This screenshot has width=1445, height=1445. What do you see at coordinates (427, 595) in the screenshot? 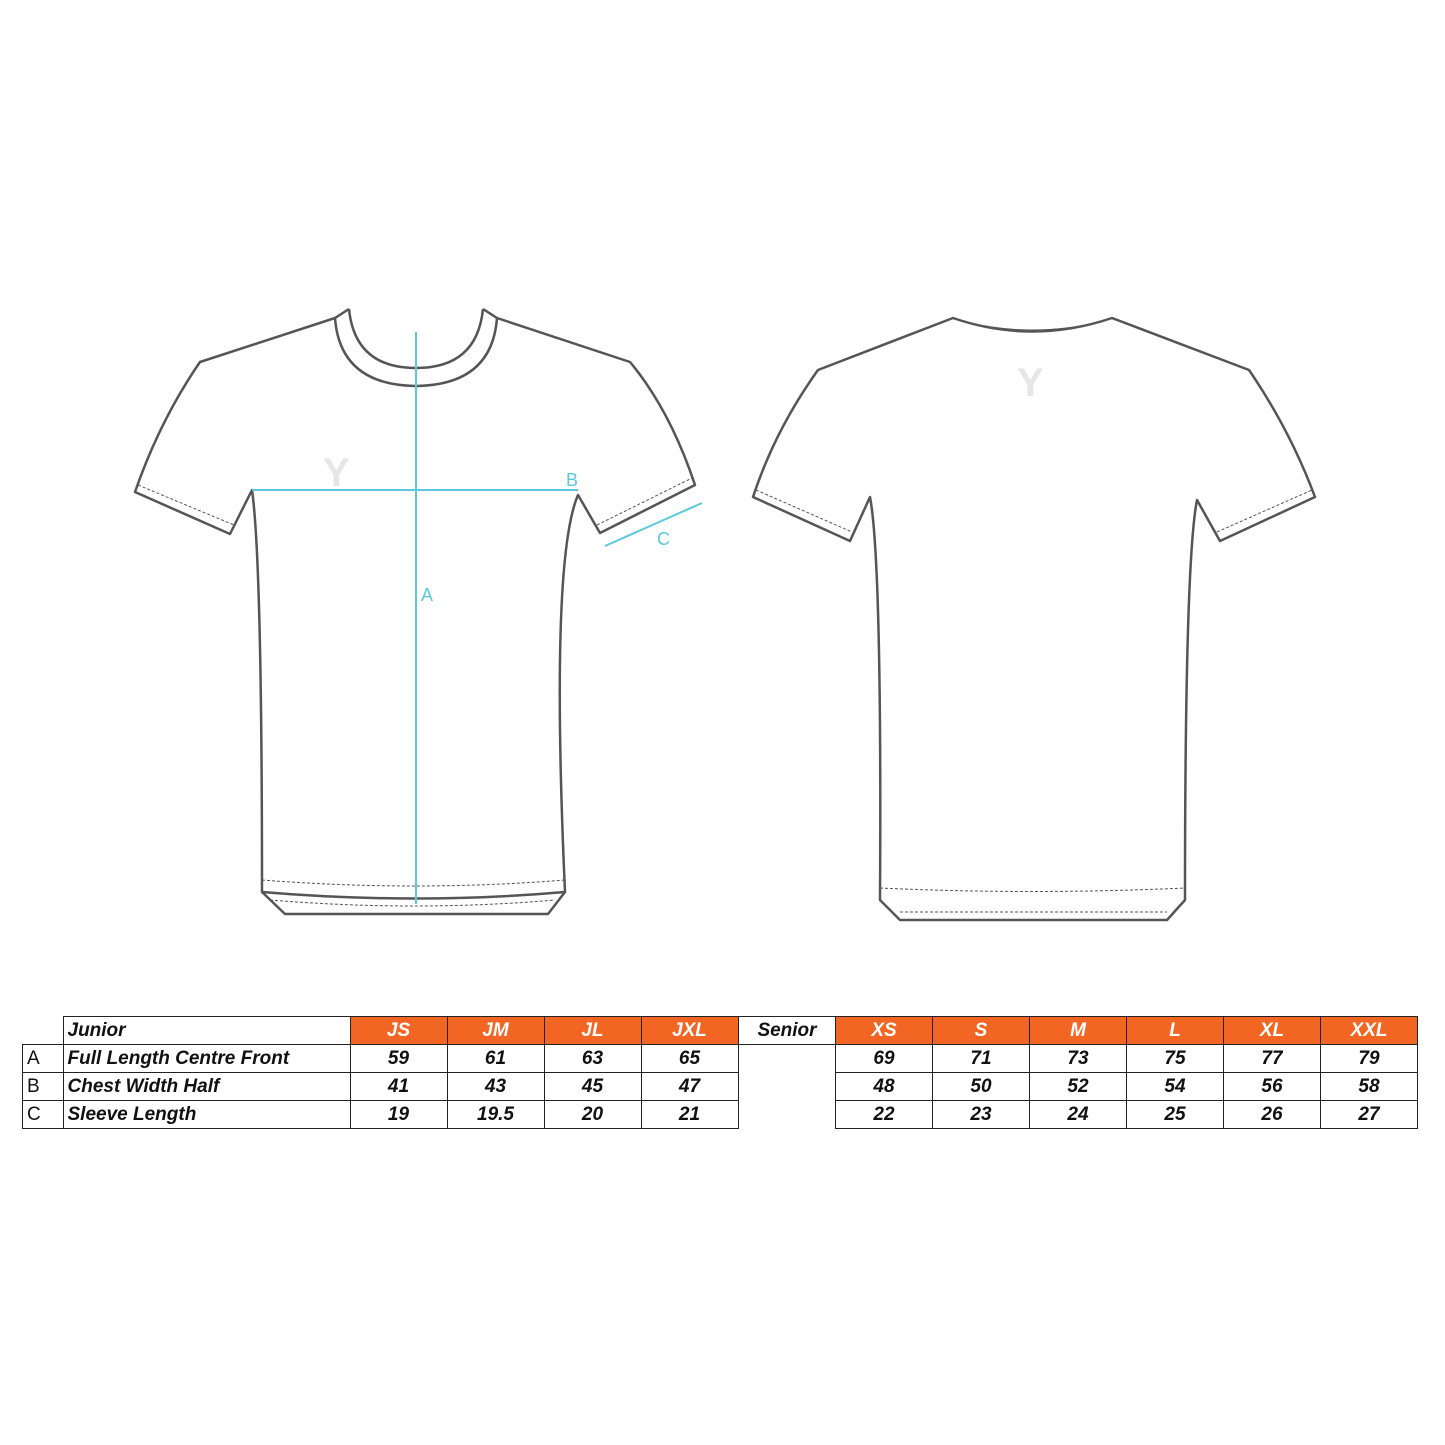
I see `label-a: A` at bounding box center [427, 595].